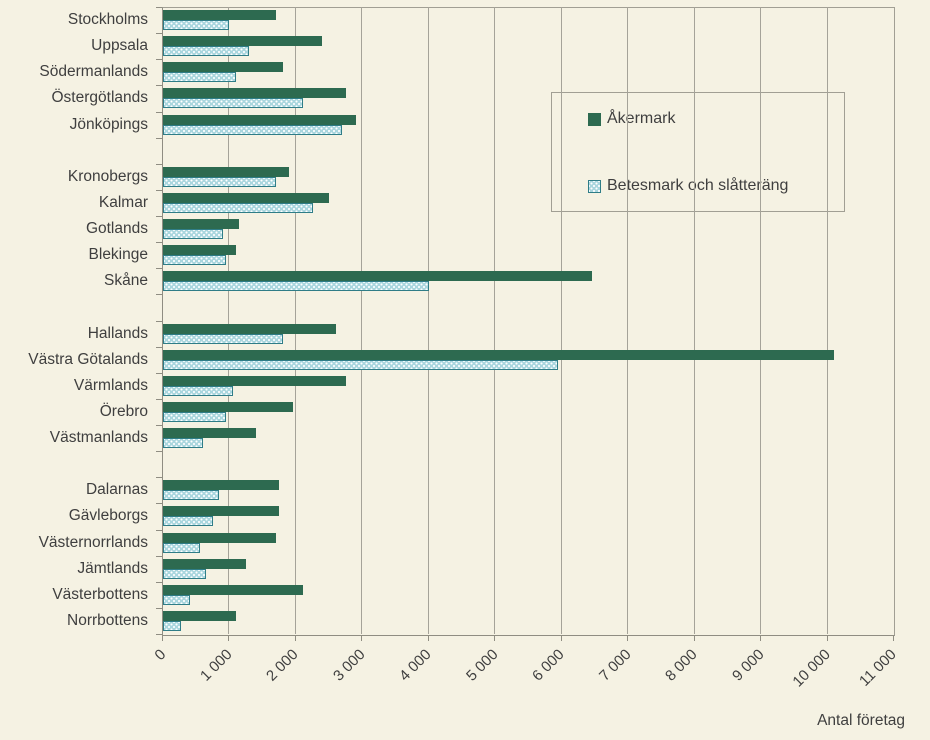  What do you see at coordinates (176, 599) in the screenshot?
I see `bar-betesmark-vasterbottens` at bounding box center [176, 599].